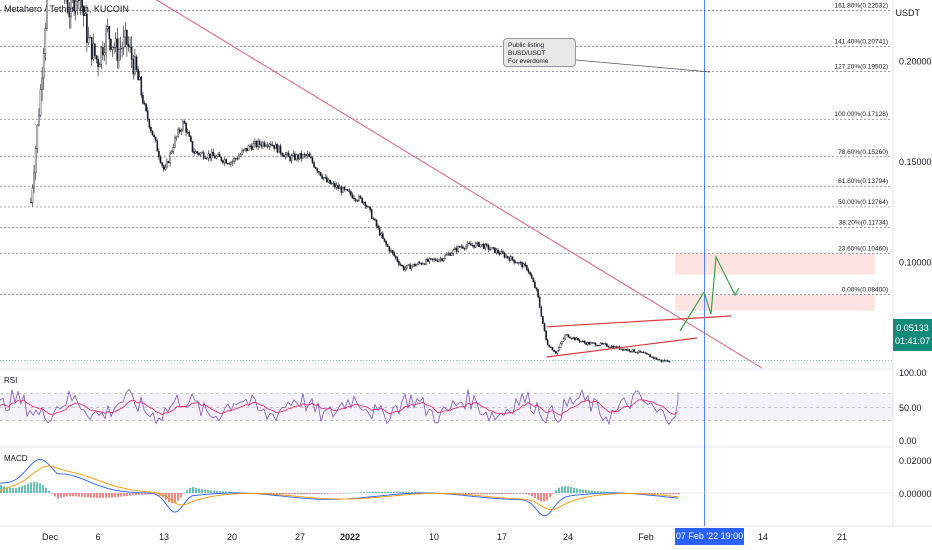  I want to click on callout-pointer, so click(643, 66).